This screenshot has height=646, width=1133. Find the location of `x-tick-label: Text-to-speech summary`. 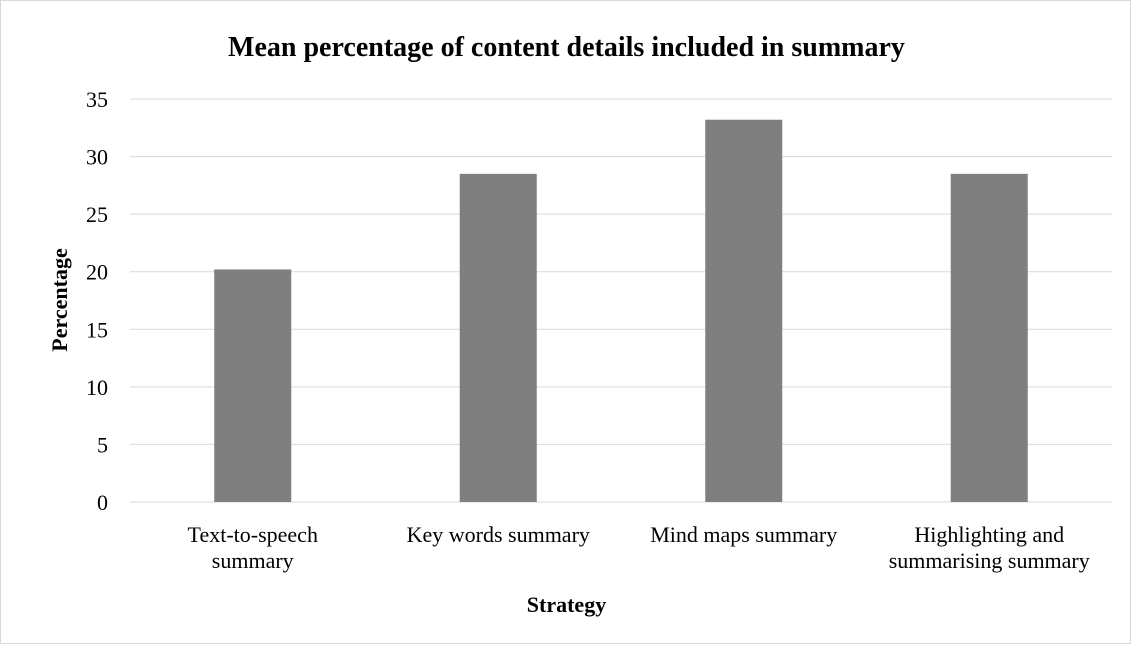

x-tick-label: Text-to-speech summary is located at coordinates (252, 547).